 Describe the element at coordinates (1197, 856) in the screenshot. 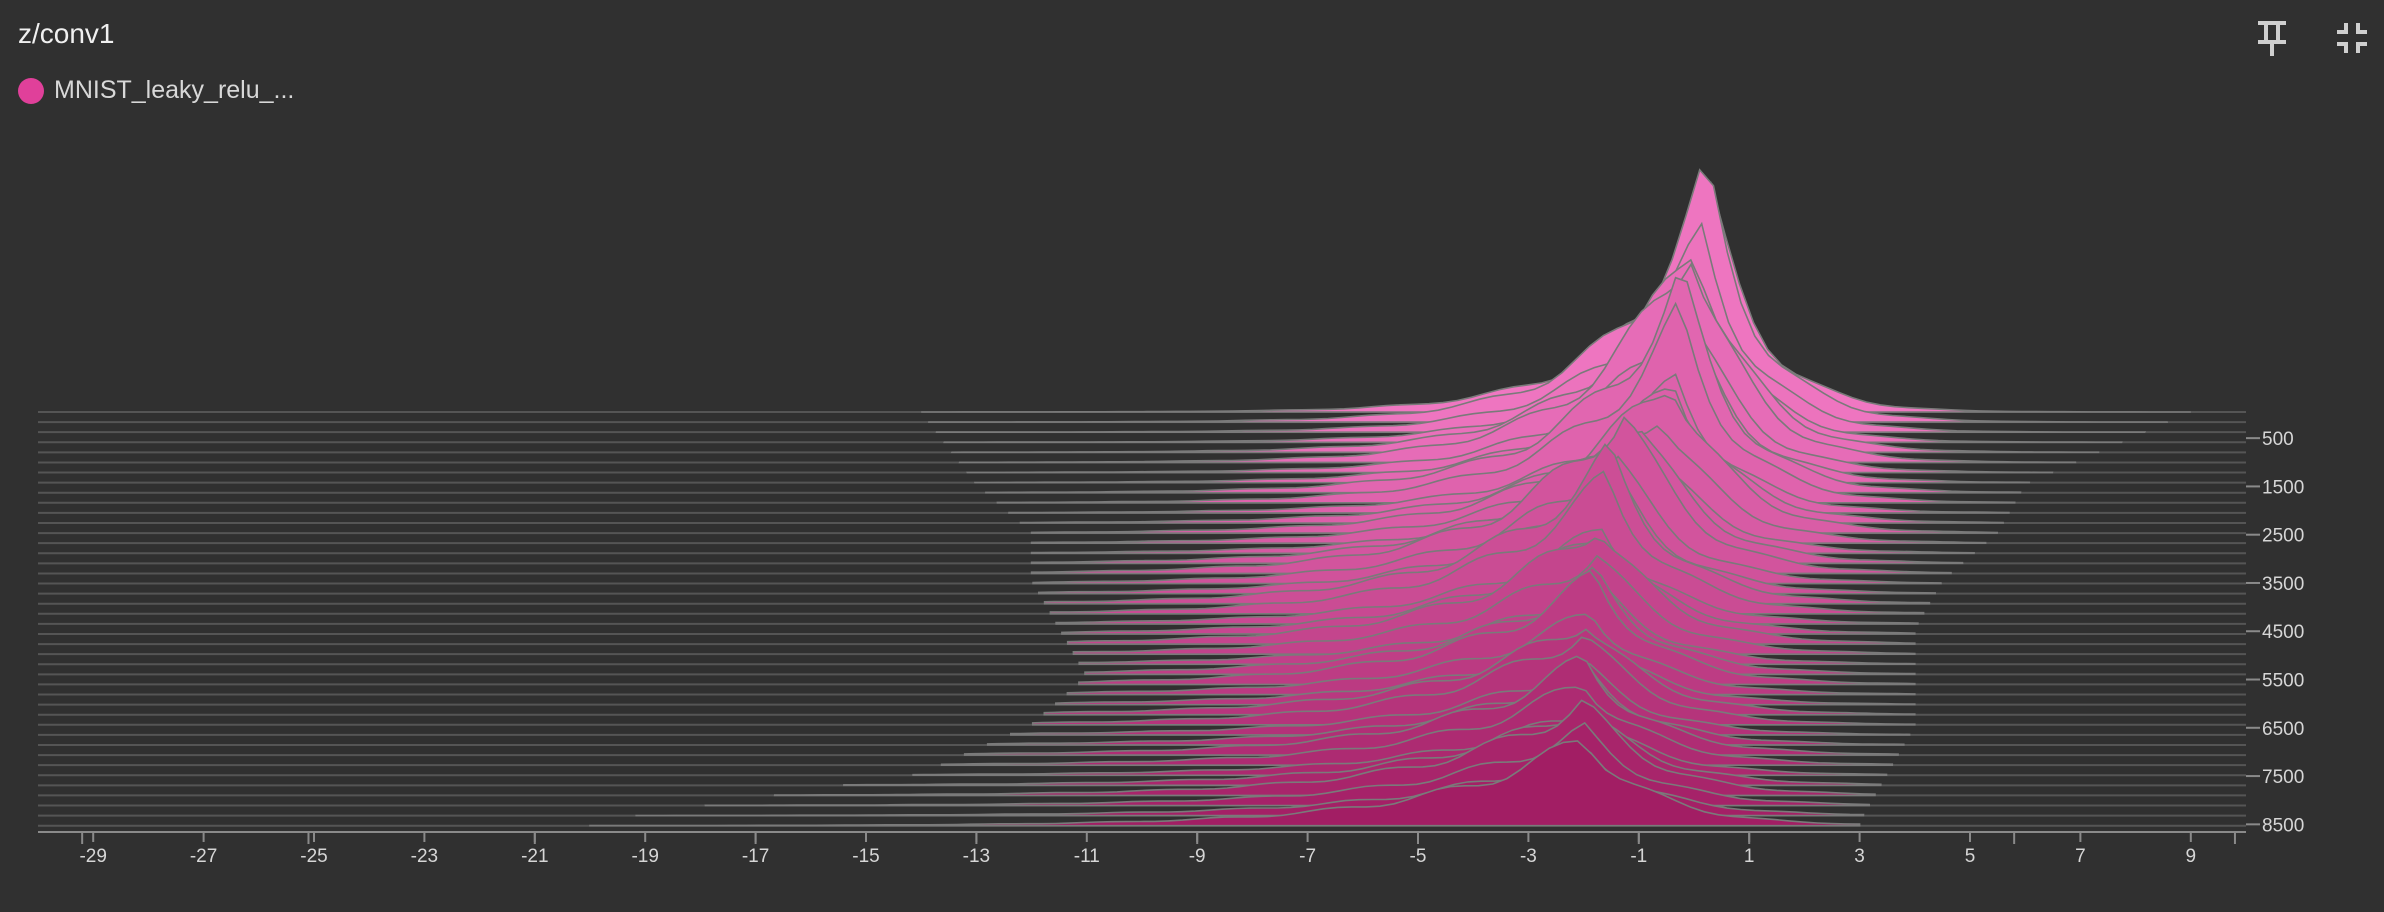

I see `x-tick-label: -9` at that location.